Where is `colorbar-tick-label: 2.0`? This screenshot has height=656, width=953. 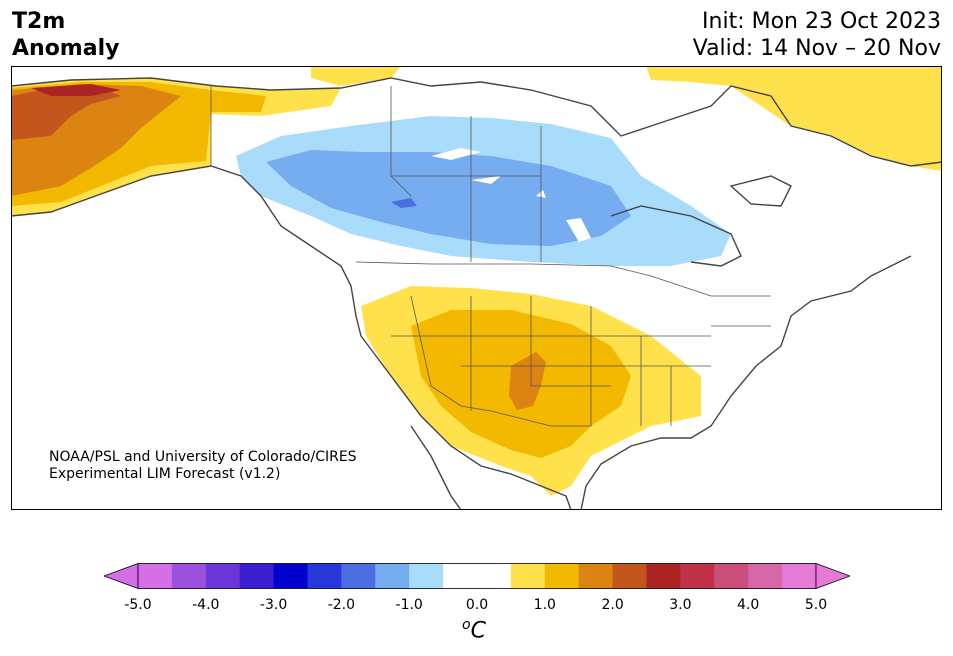
colorbar-tick-label: 2.0 is located at coordinates (612, 605).